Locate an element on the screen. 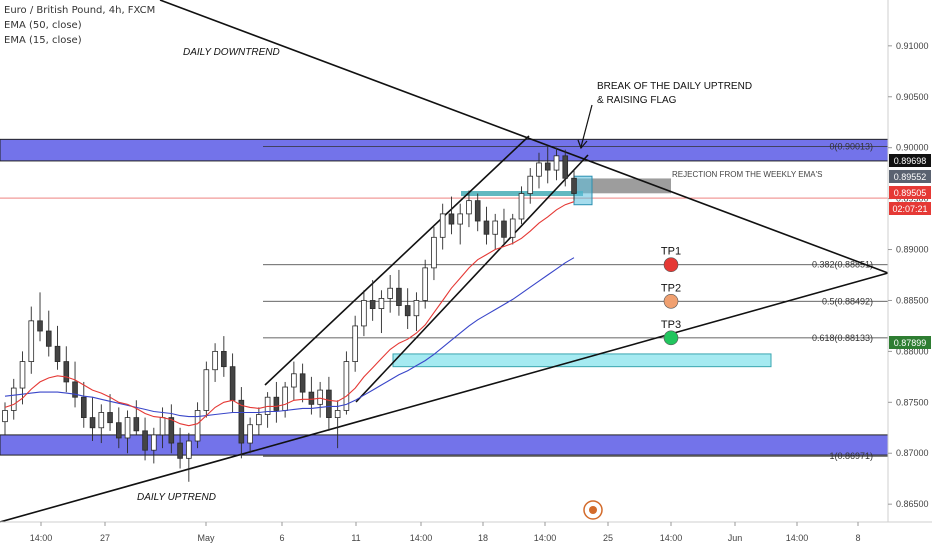 This screenshot has height=550, width=932. time-tick-label: Jun is located at coordinates (735, 538).